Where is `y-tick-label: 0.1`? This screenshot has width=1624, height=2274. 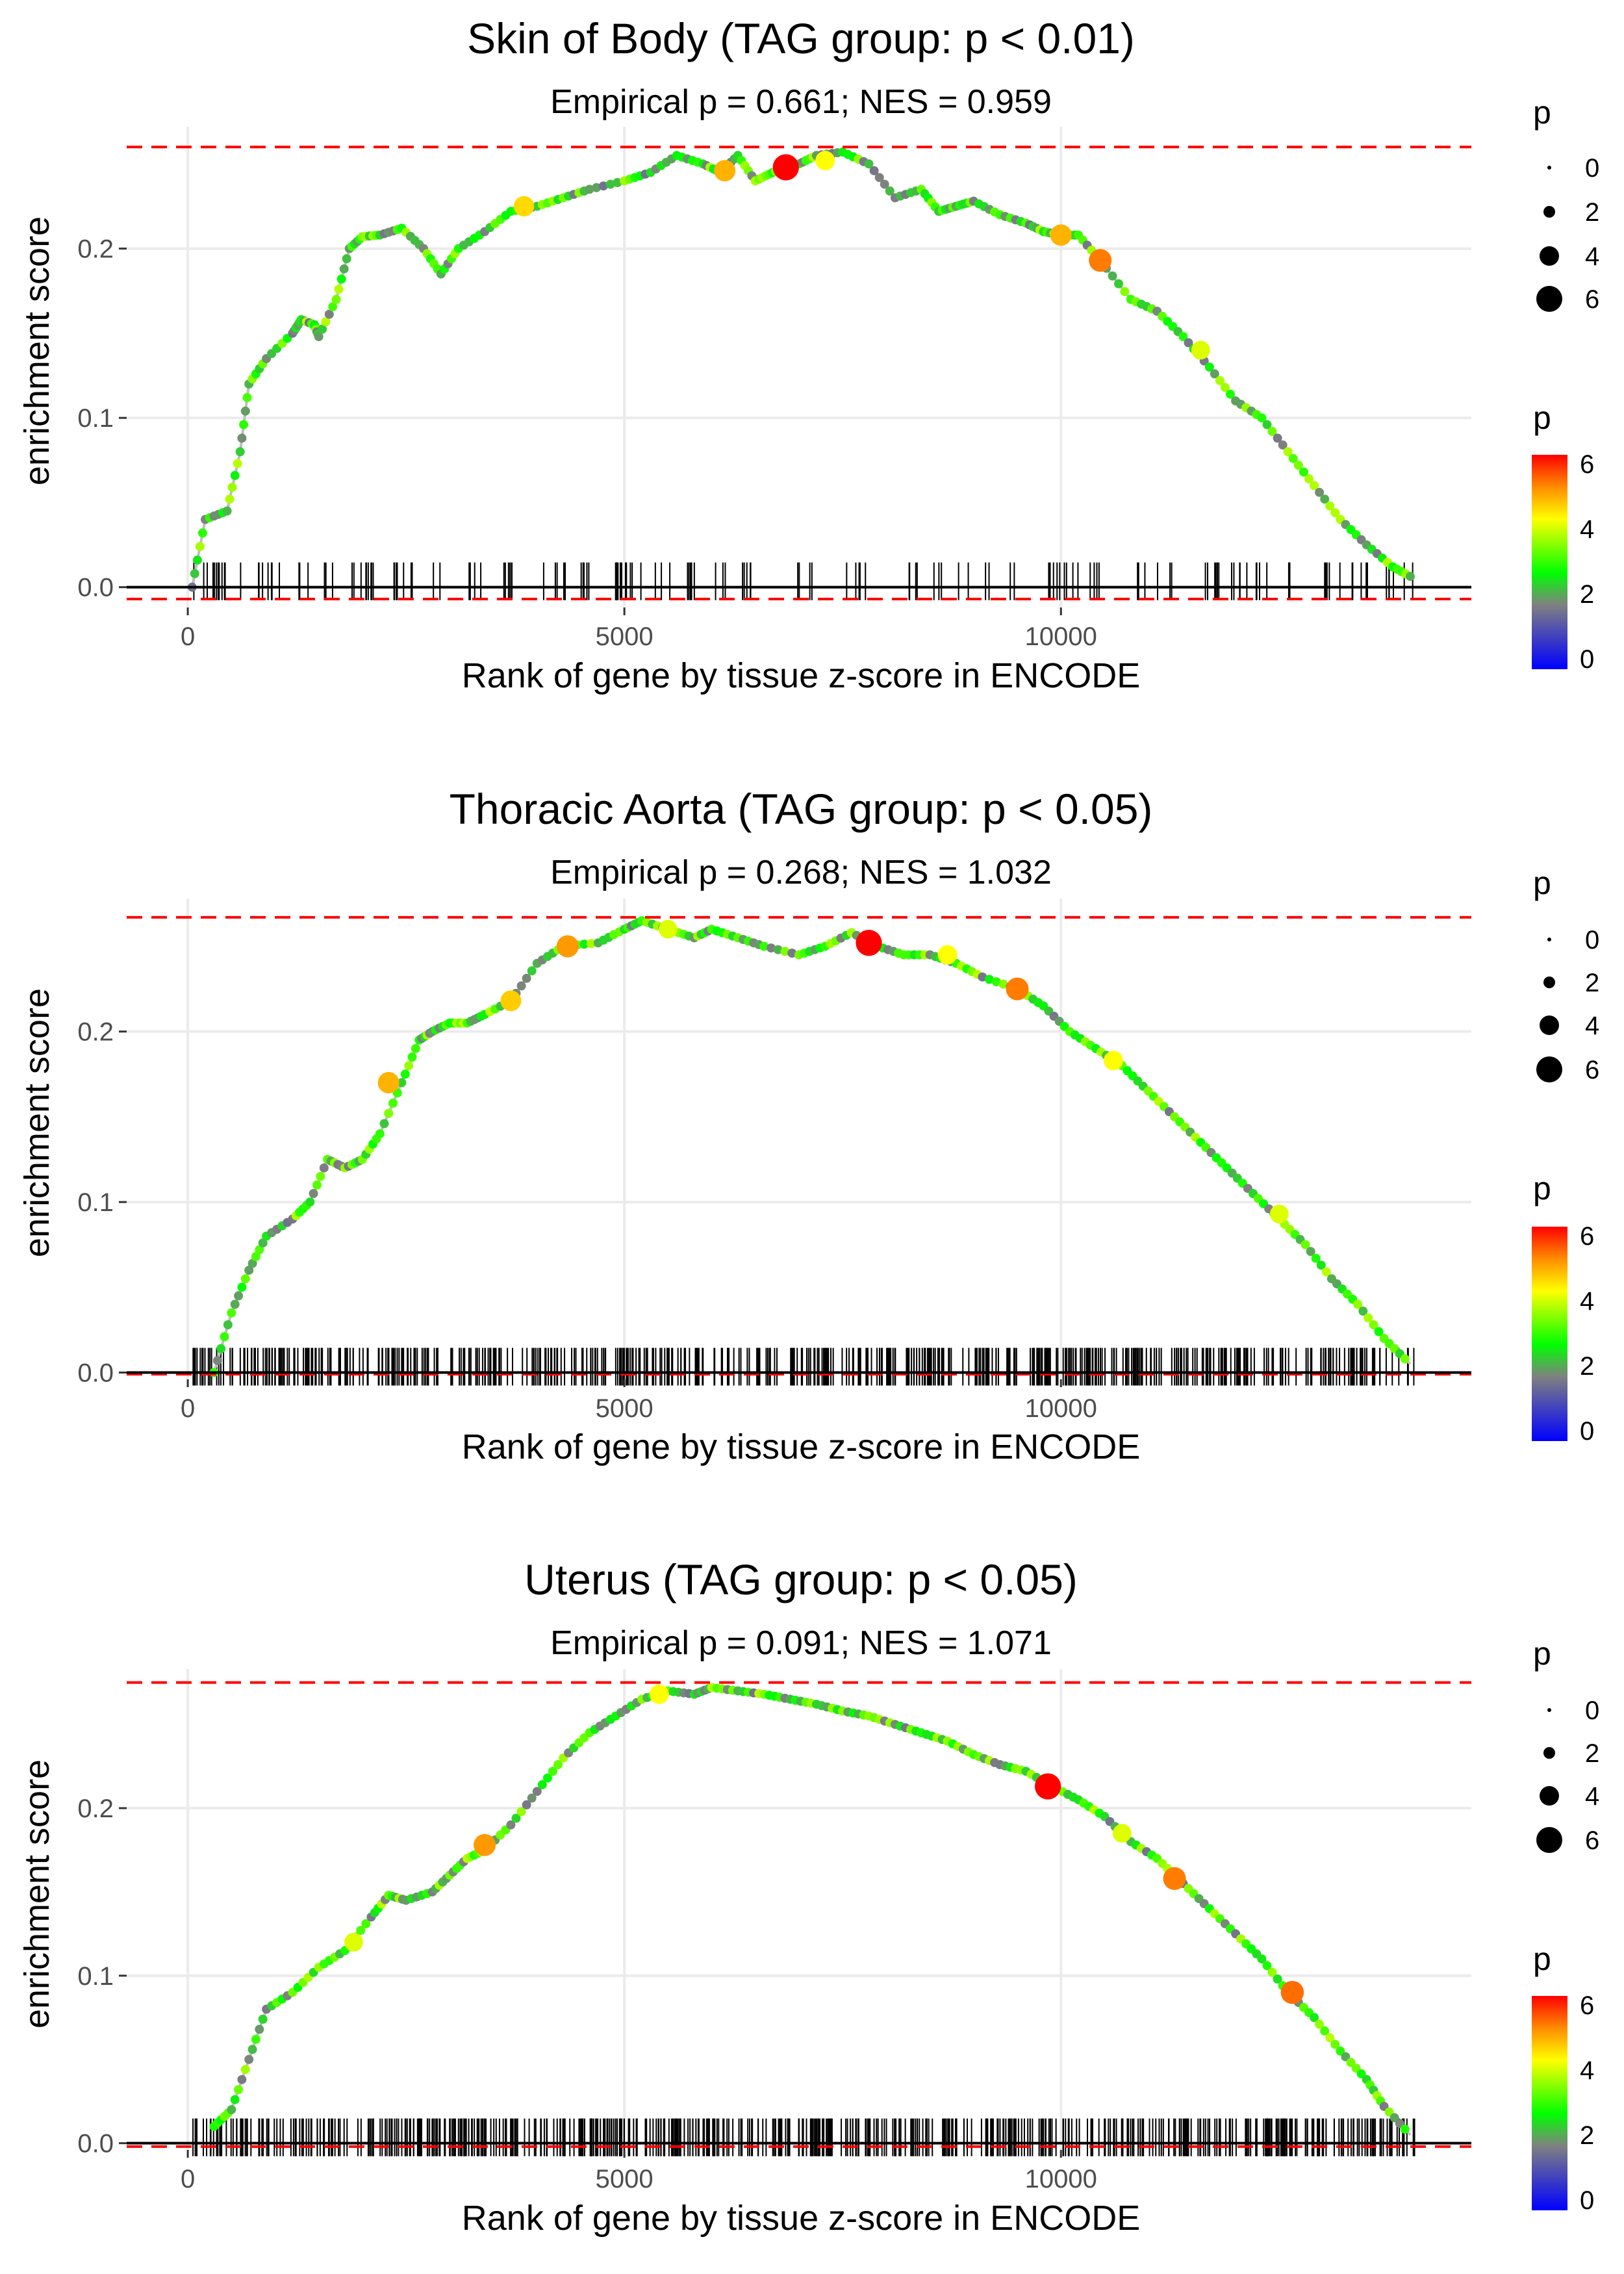
y-tick-label: 0.1 is located at coordinates (95, 418).